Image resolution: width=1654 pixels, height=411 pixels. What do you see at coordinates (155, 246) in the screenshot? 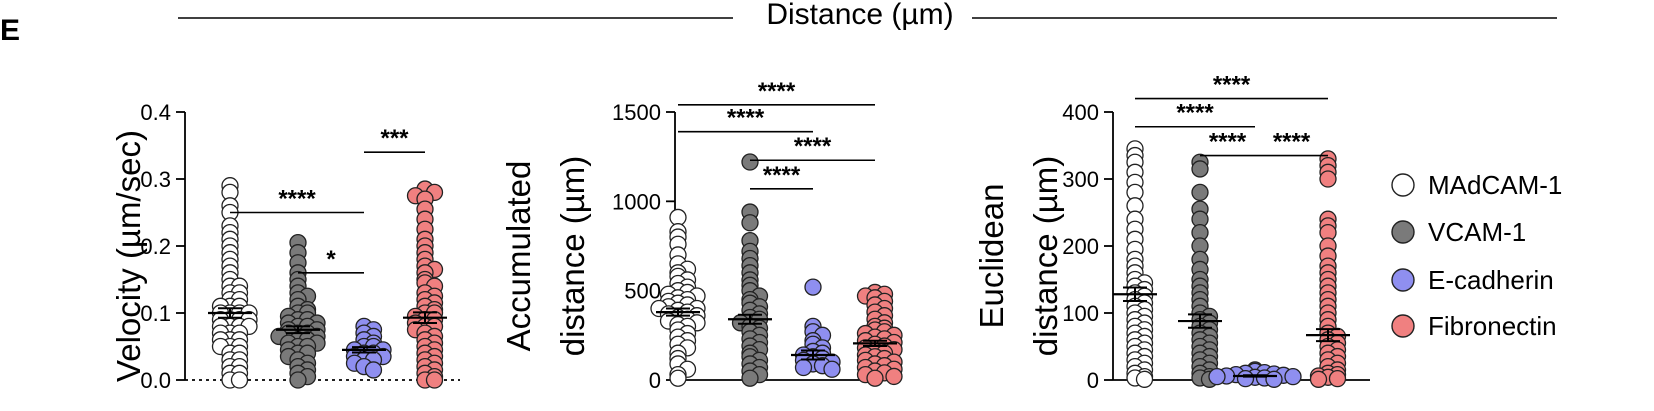
I see `y-tick-label: 0.2` at bounding box center [155, 246].